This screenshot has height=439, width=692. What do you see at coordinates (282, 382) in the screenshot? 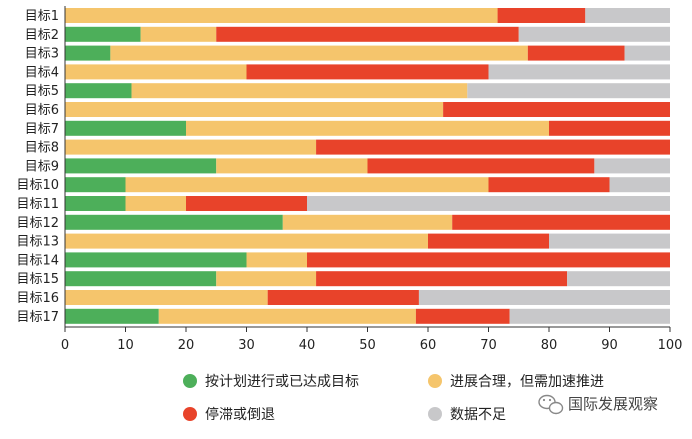
I see `legend-label: 按计划进行或已达成目标` at bounding box center [282, 382].